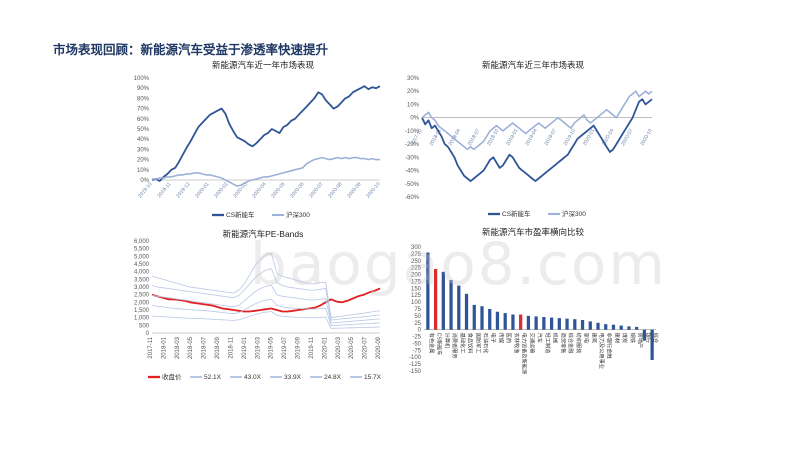 The height and width of the screenshot is (450, 800). What do you see at coordinates (142, 250) in the screenshot?
I see `y-tick-label: 5,500` at bounding box center [142, 250].